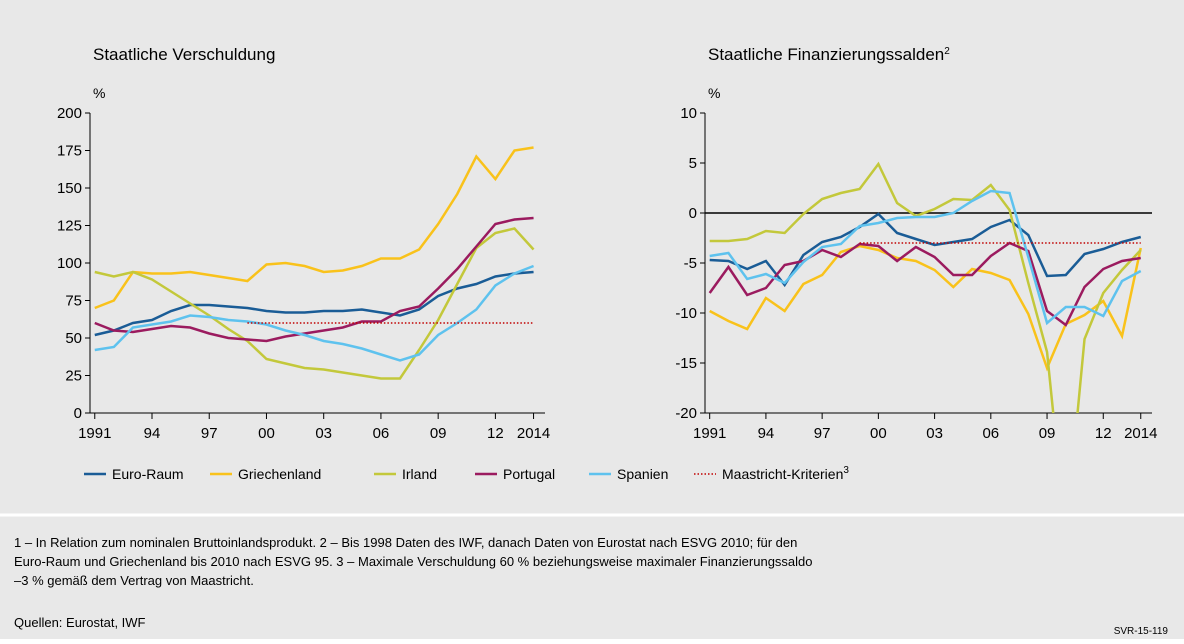 This screenshot has width=1184, height=644. I want to click on y-tick-label: 200, so click(69, 113).